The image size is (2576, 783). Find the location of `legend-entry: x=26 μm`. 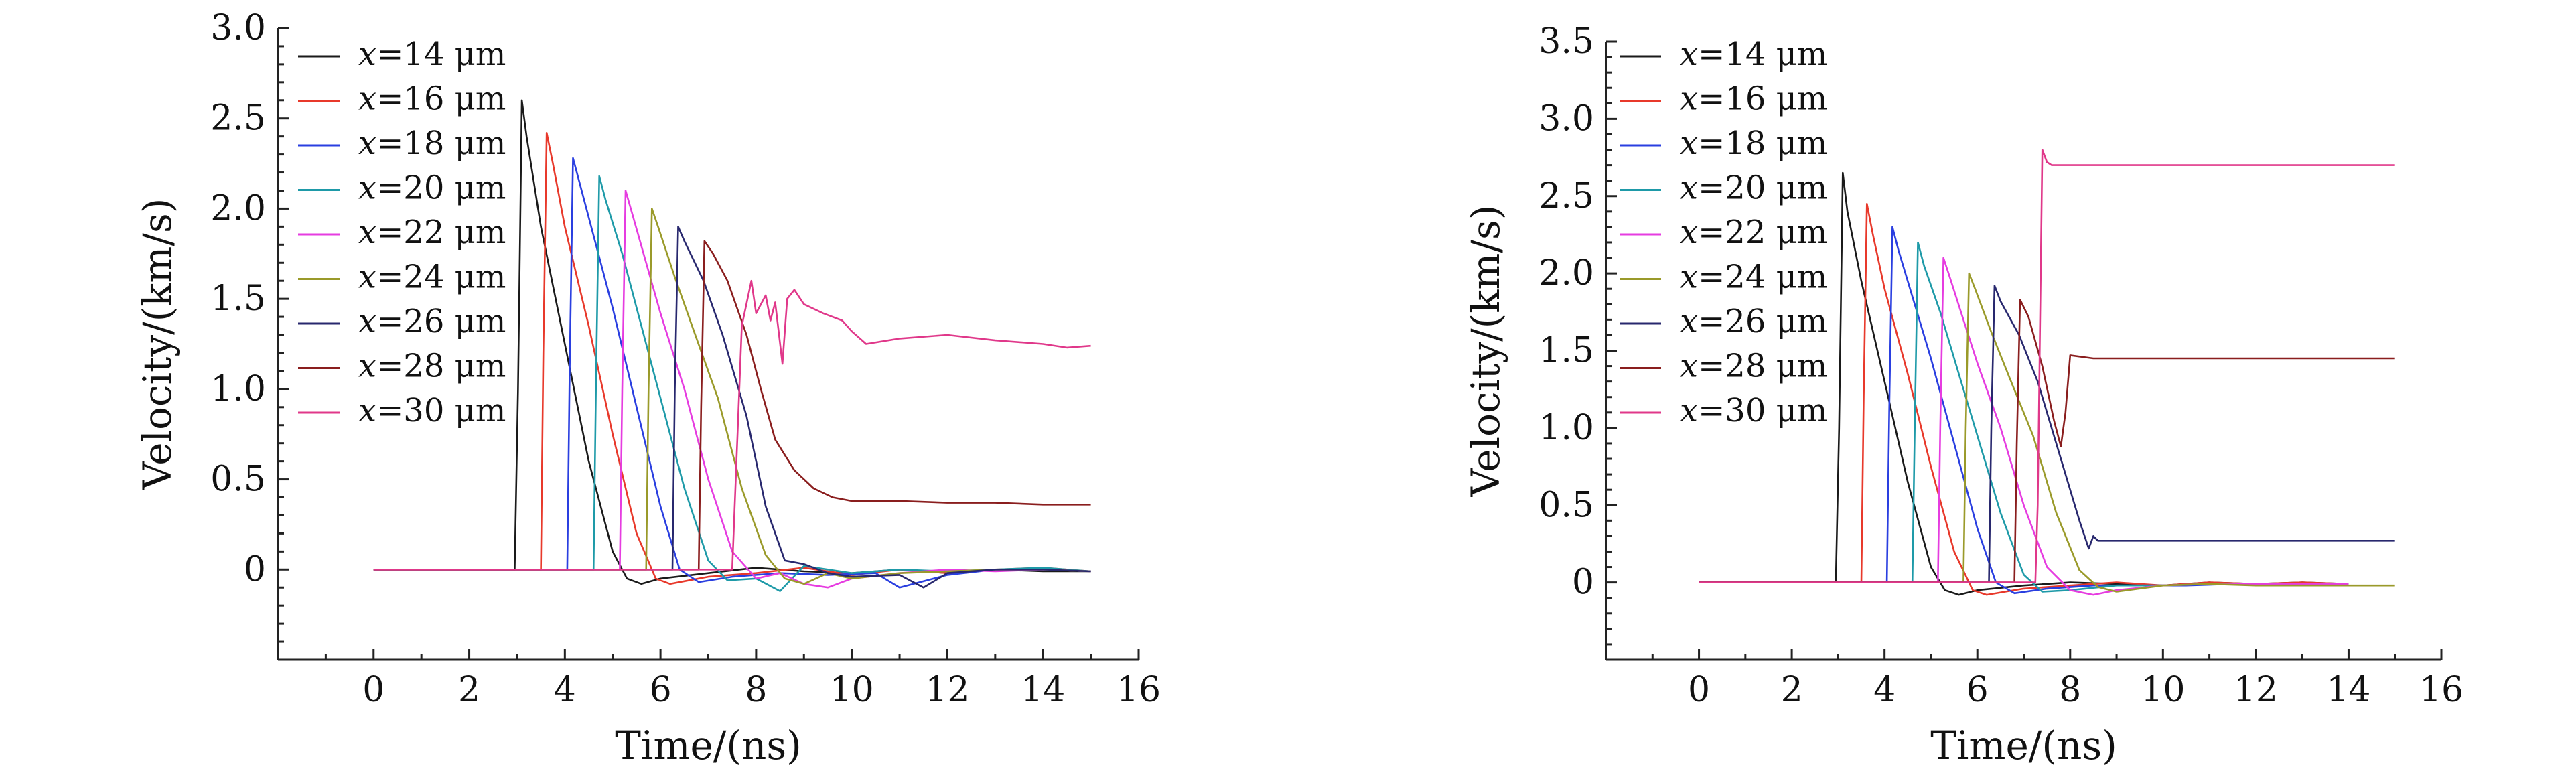

legend-entry: x=26 μm is located at coordinates (1753, 321).